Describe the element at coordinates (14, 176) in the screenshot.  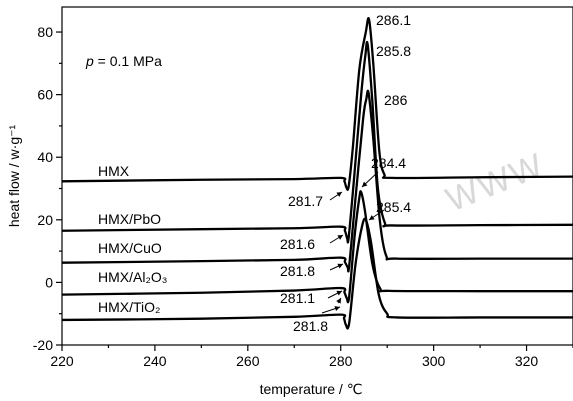
I see `y-axis-title: heat flow / w·g⁻¹` at that location.